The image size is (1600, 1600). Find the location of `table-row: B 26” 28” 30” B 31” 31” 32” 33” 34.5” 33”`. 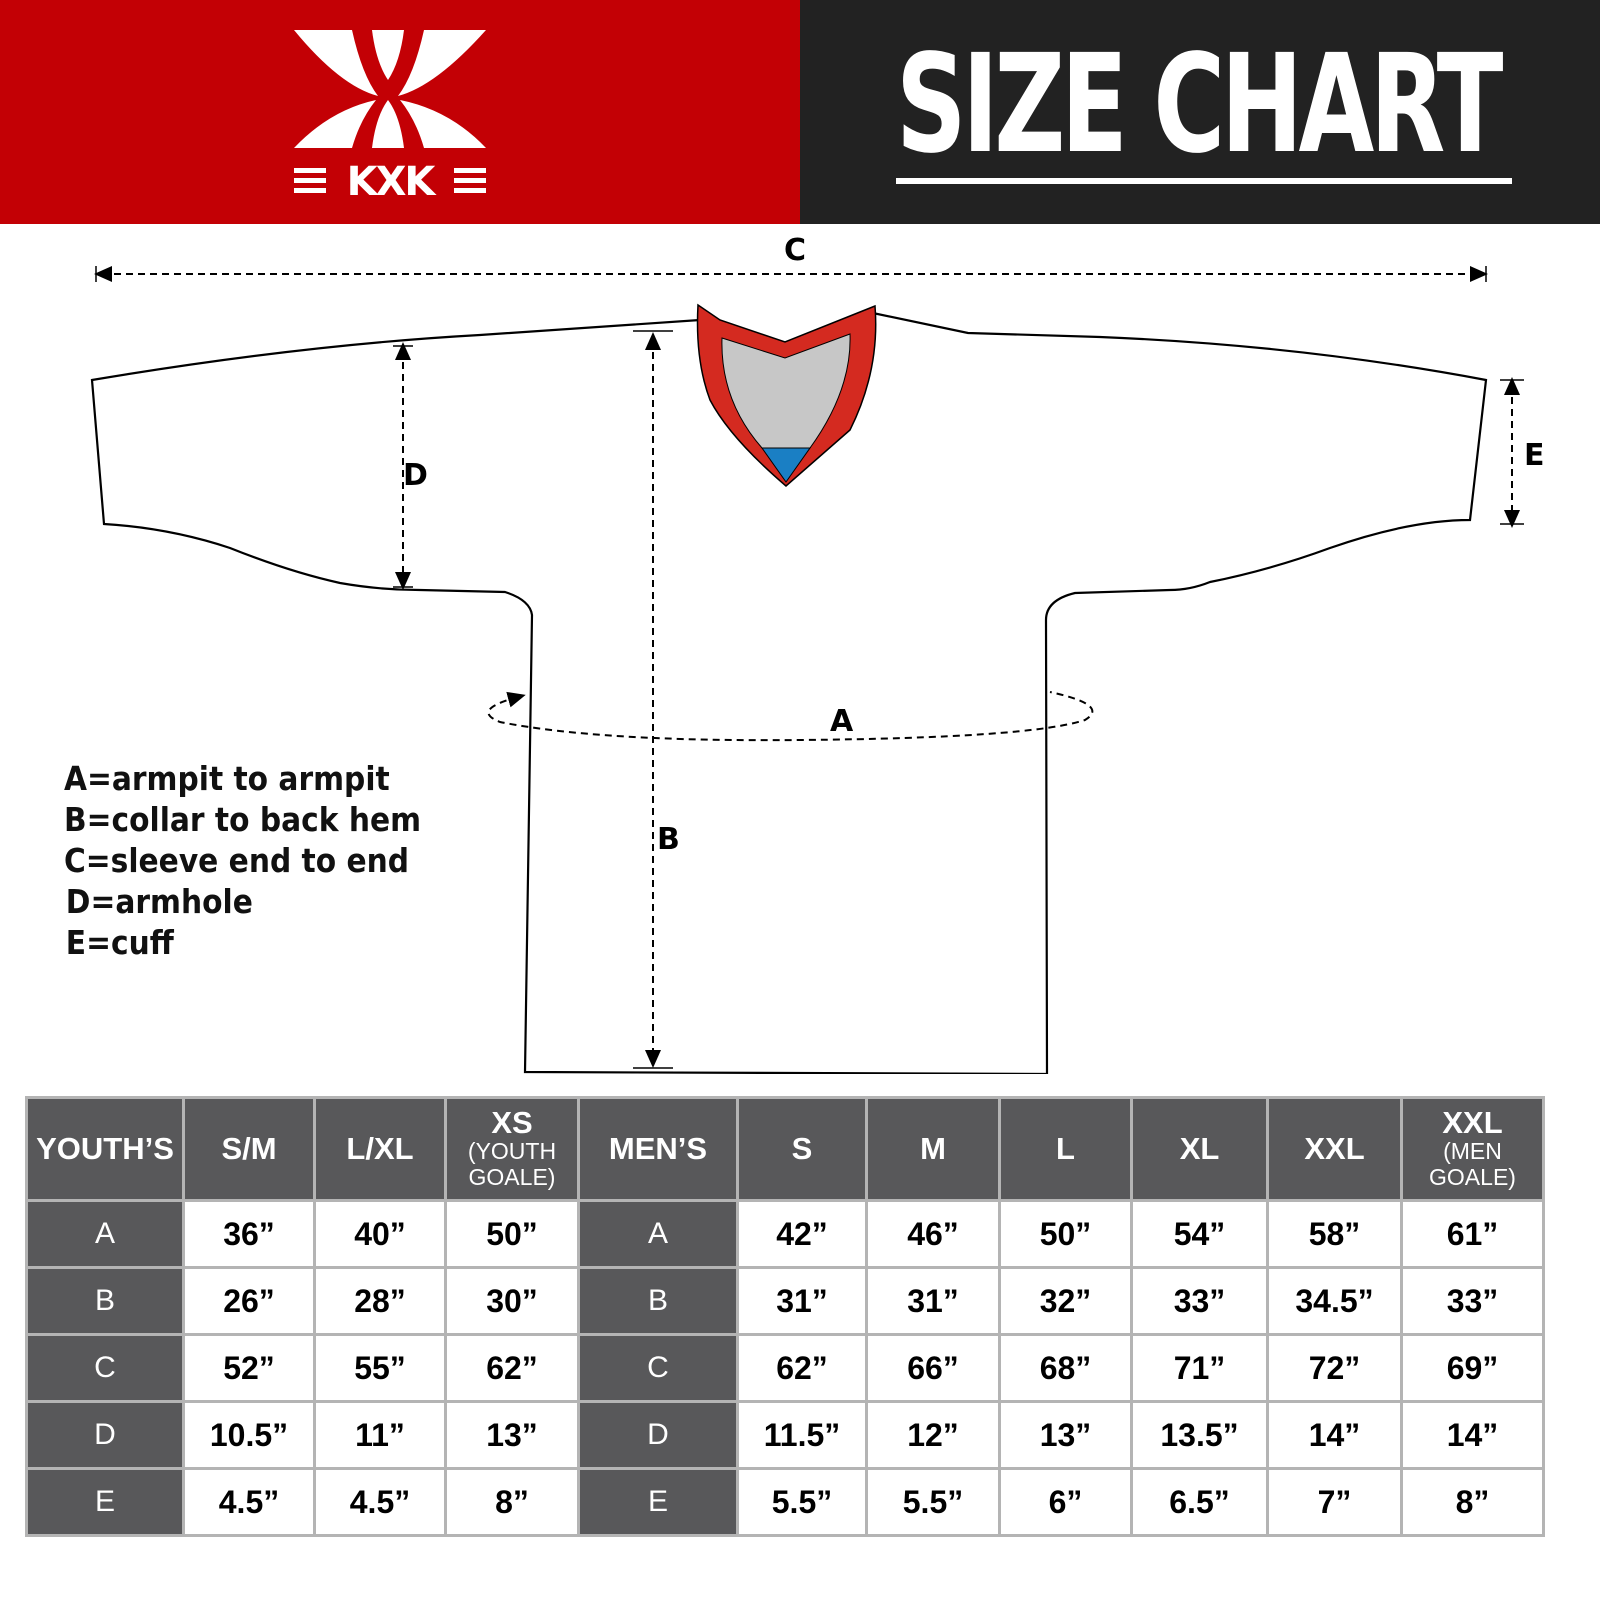

table-row: B 26” 28” 30” B 31” 31” 32” 33” 34.5” 33” is located at coordinates (785, 1301).